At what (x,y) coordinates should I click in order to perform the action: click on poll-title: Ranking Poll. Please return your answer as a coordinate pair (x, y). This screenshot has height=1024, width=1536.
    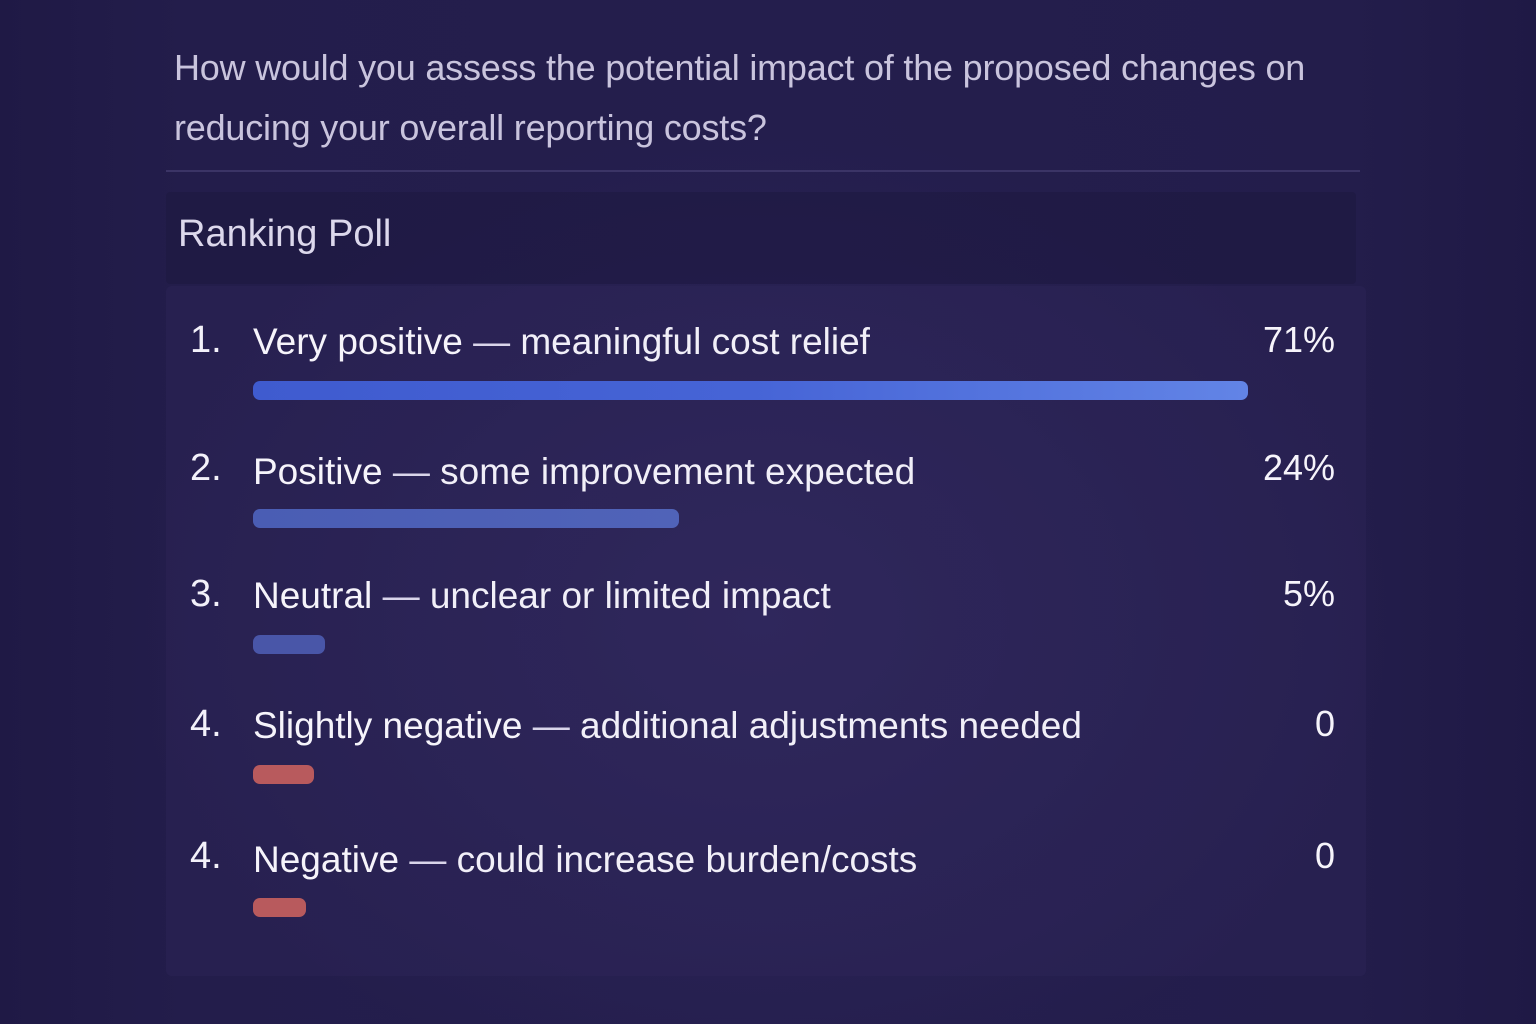
    Looking at the image, I should click on (285, 234).